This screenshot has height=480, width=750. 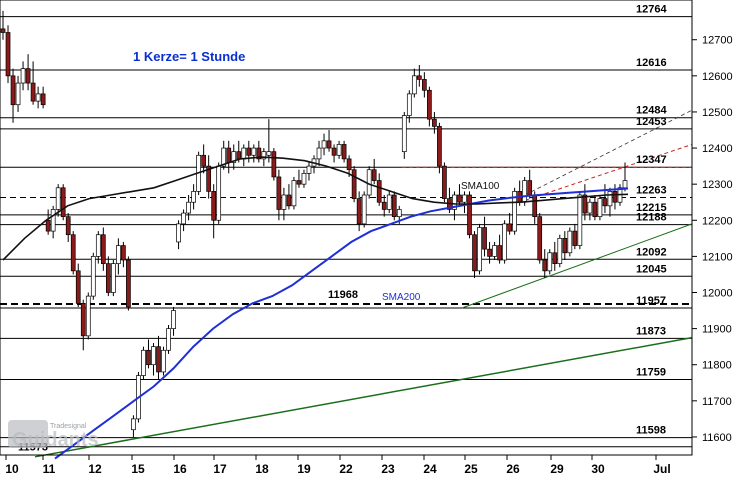 What do you see at coordinates (717, 402) in the screenshot?
I see `y-tick-label: 11700` at bounding box center [717, 402].